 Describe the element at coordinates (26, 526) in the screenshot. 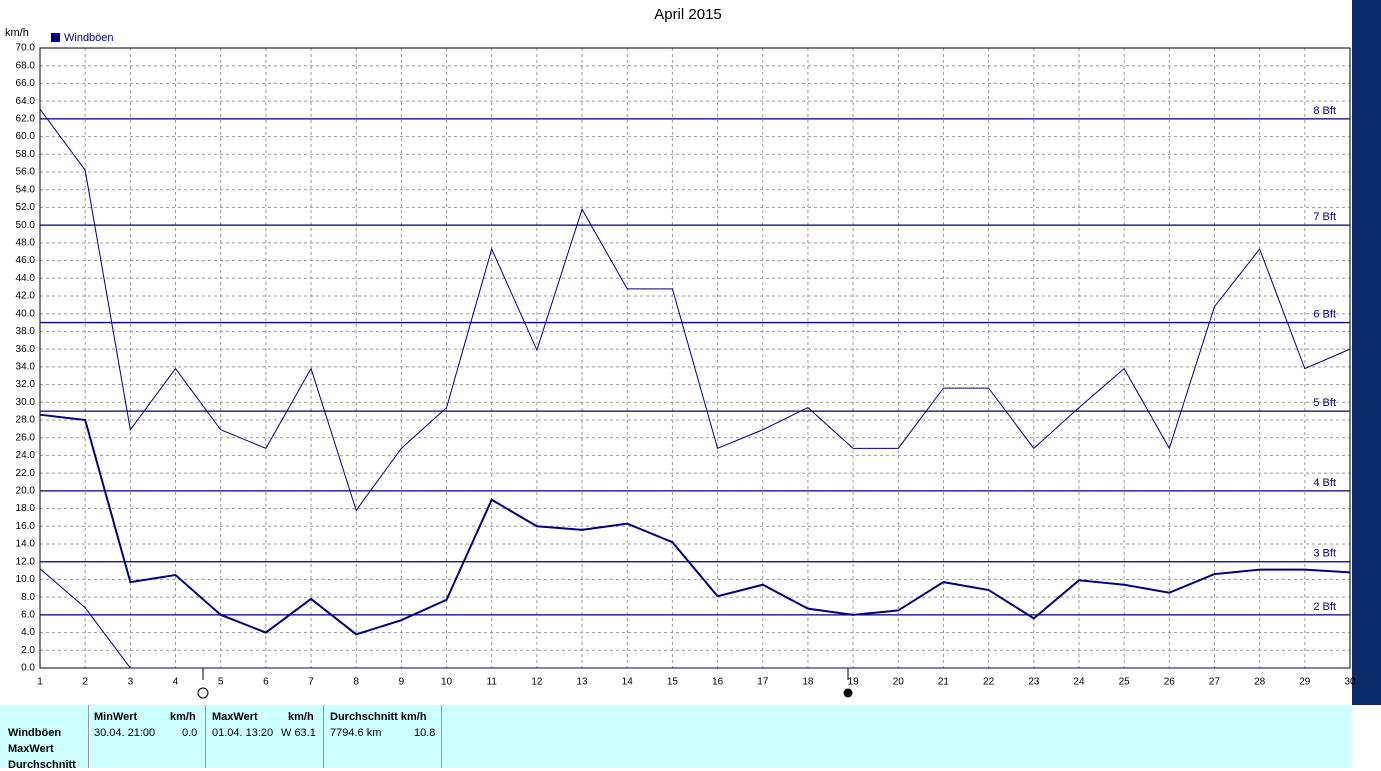

I see `y-tick-label: 16.0` at that location.